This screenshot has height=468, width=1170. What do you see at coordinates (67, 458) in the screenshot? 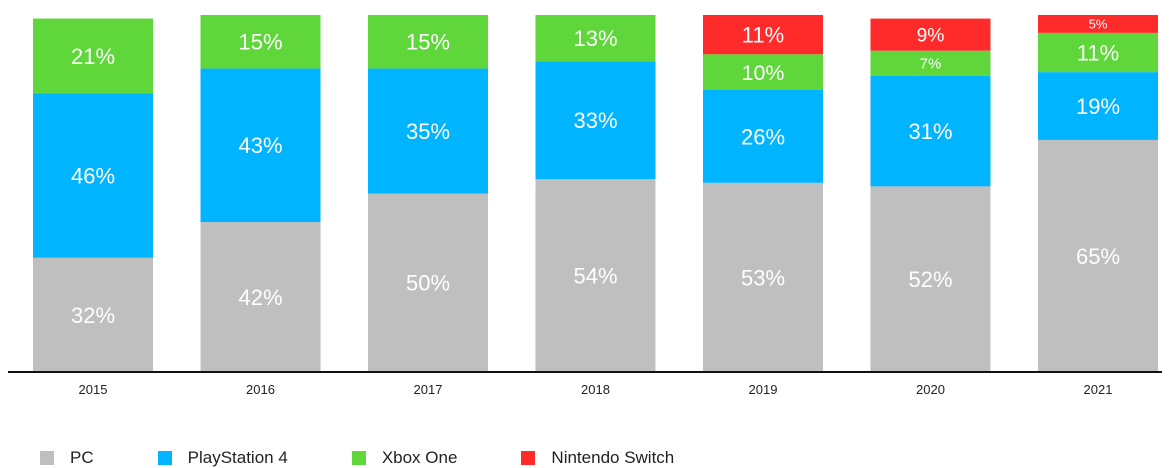
I see `legend-item: PC` at bounding box center [67, 458].